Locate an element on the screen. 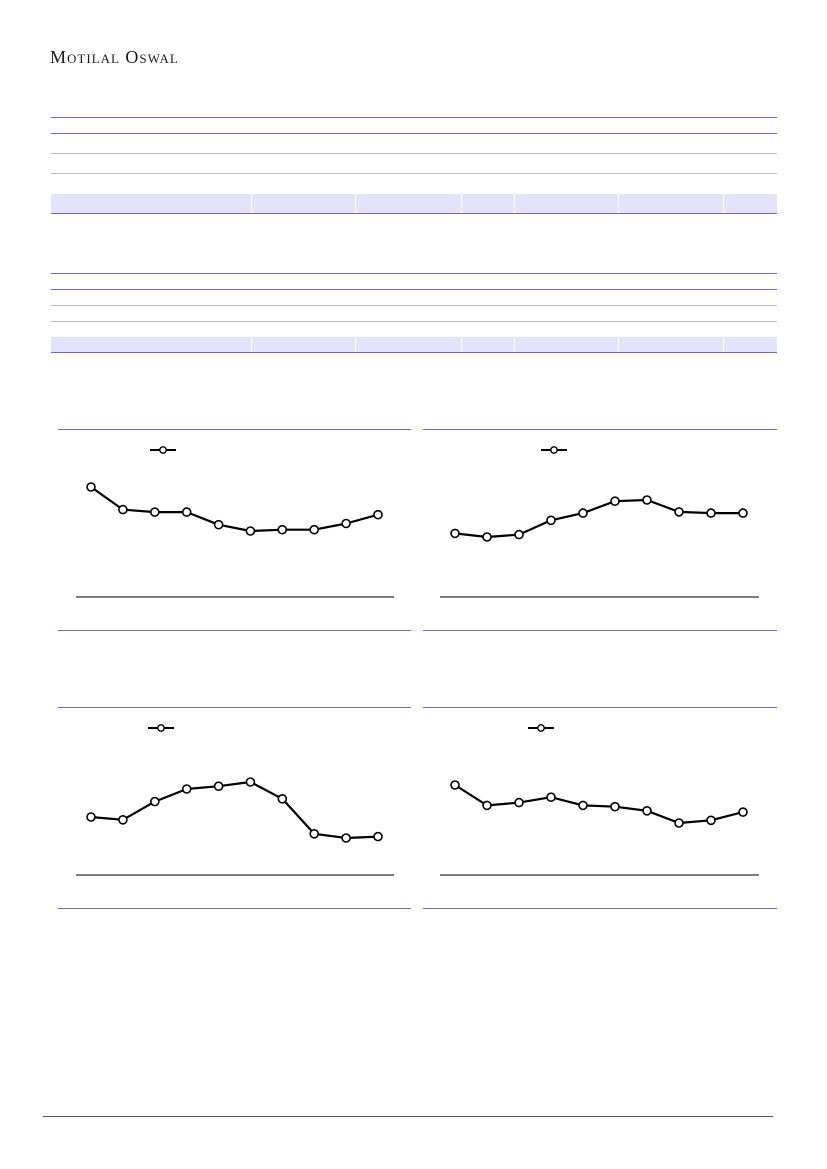  table-2-total-row is located at coordinates (414, 344).